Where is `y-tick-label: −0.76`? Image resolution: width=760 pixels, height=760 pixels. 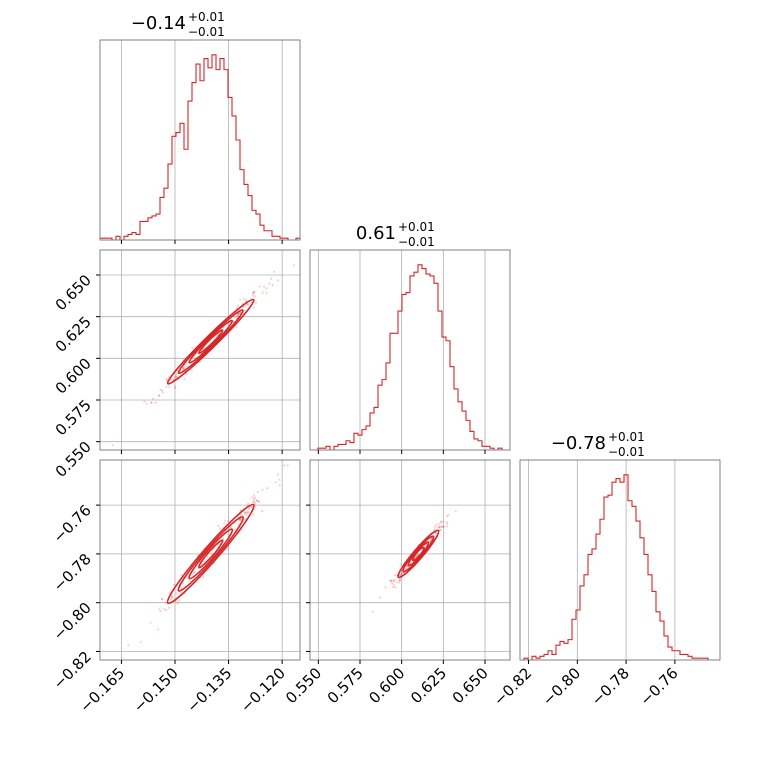 y-tick-label: −0.76 is located at coordinates (72, 523).